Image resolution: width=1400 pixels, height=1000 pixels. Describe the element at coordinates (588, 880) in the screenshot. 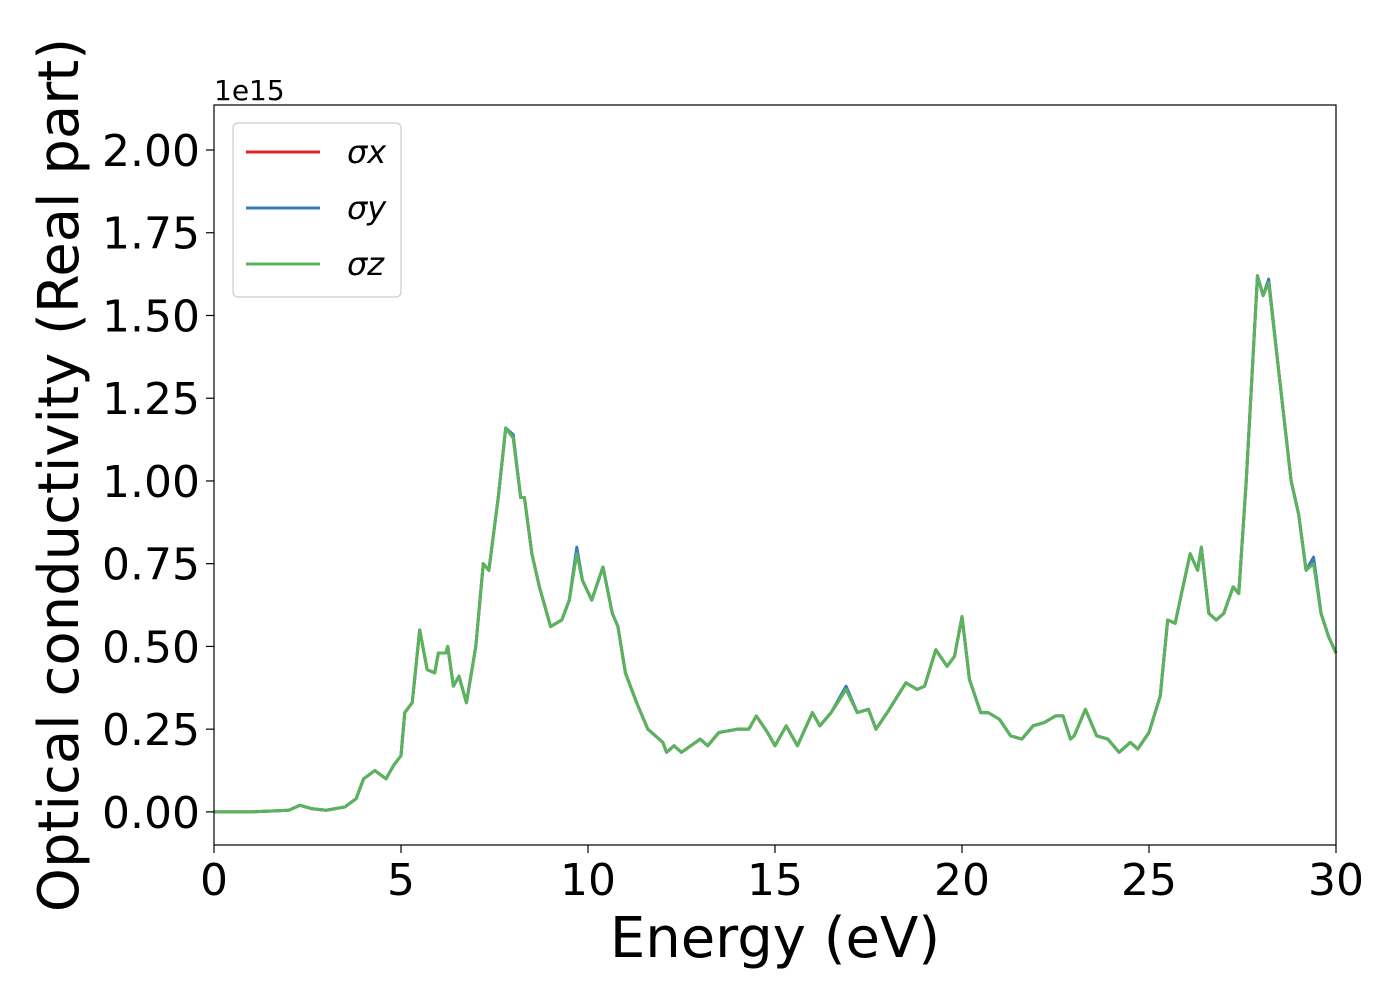

I see `x-tick-label: 10` at that location.